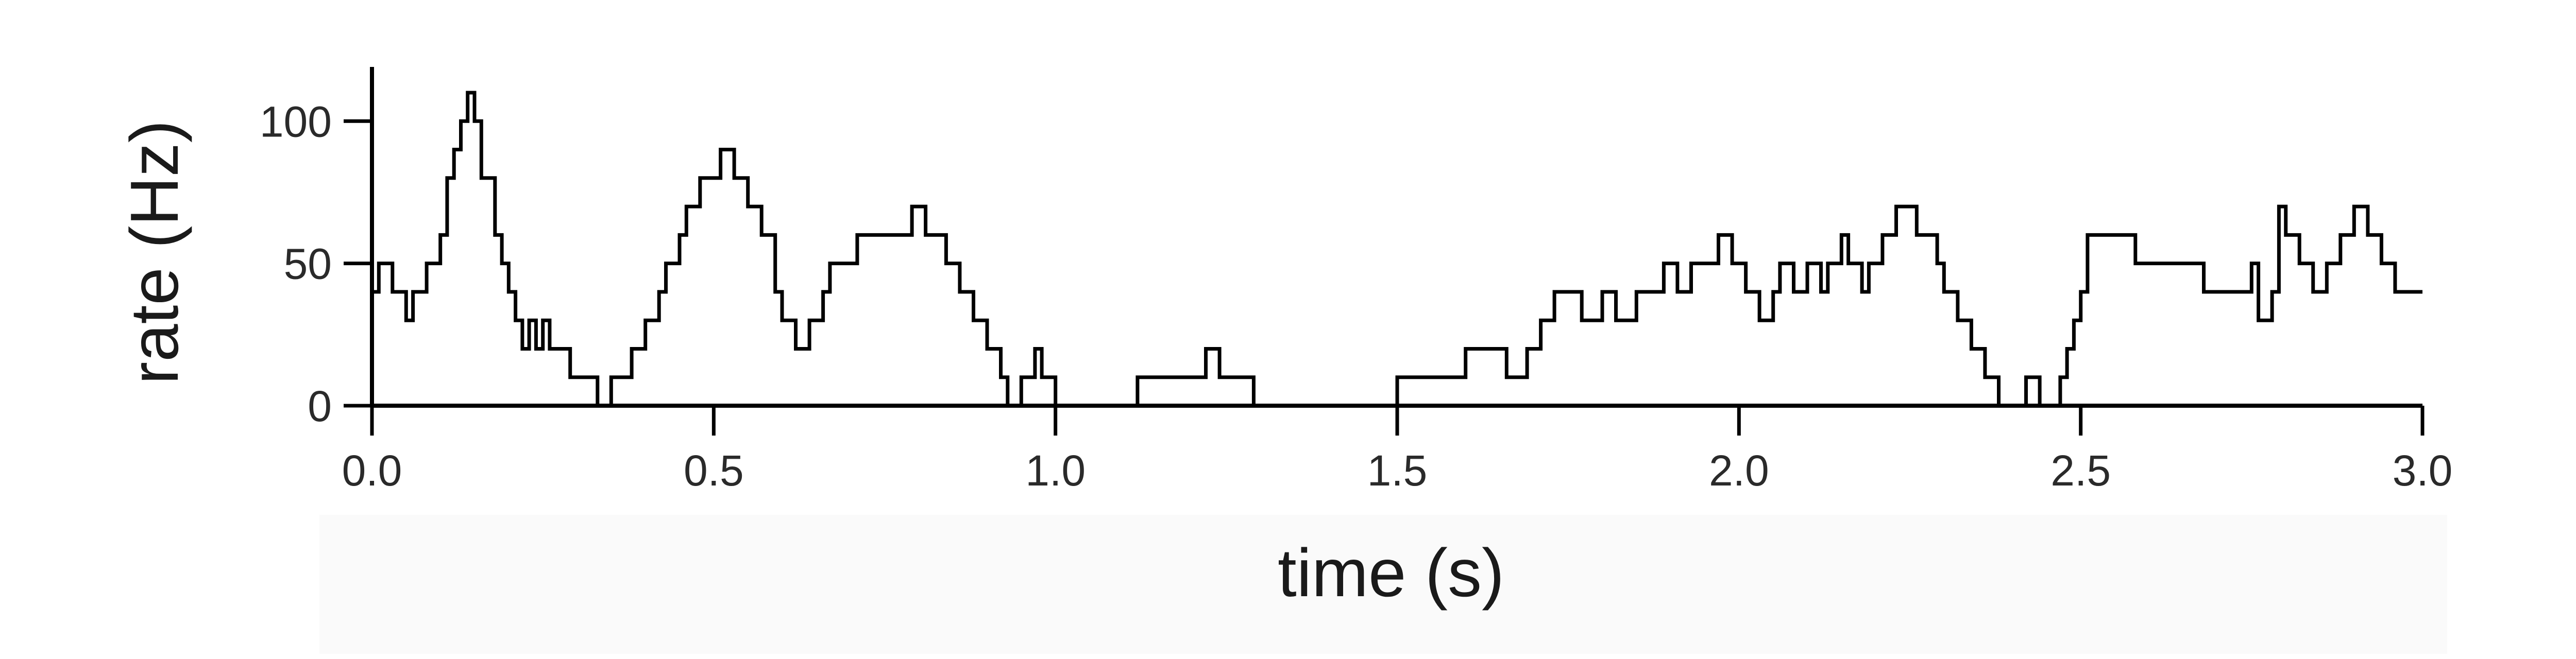  Describe the element at coordinates (714, 471) in the screenshot. I see `x-tick-label: 0.5` at that location.